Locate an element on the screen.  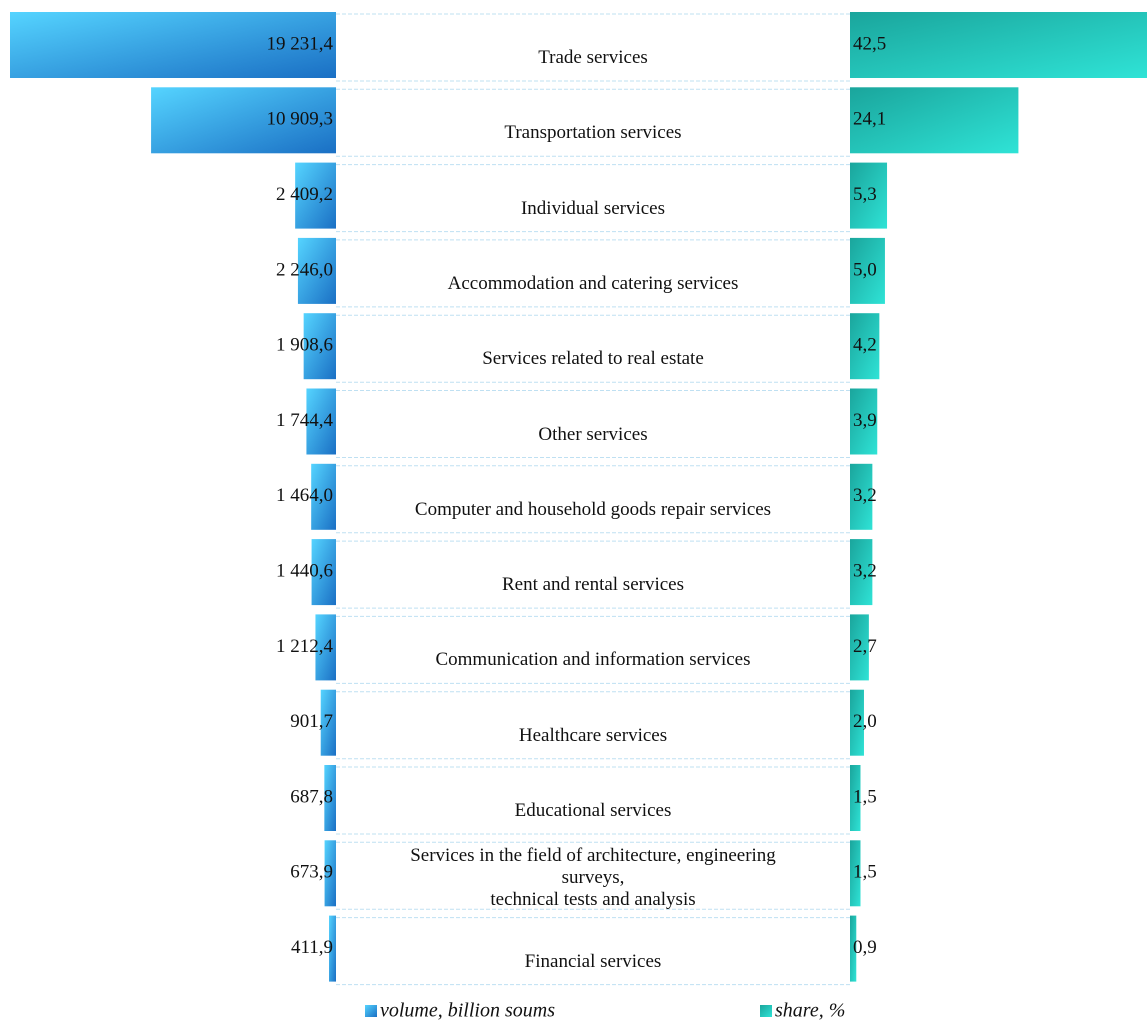
share-label: 5,0 is located at coordinates (865, 269).